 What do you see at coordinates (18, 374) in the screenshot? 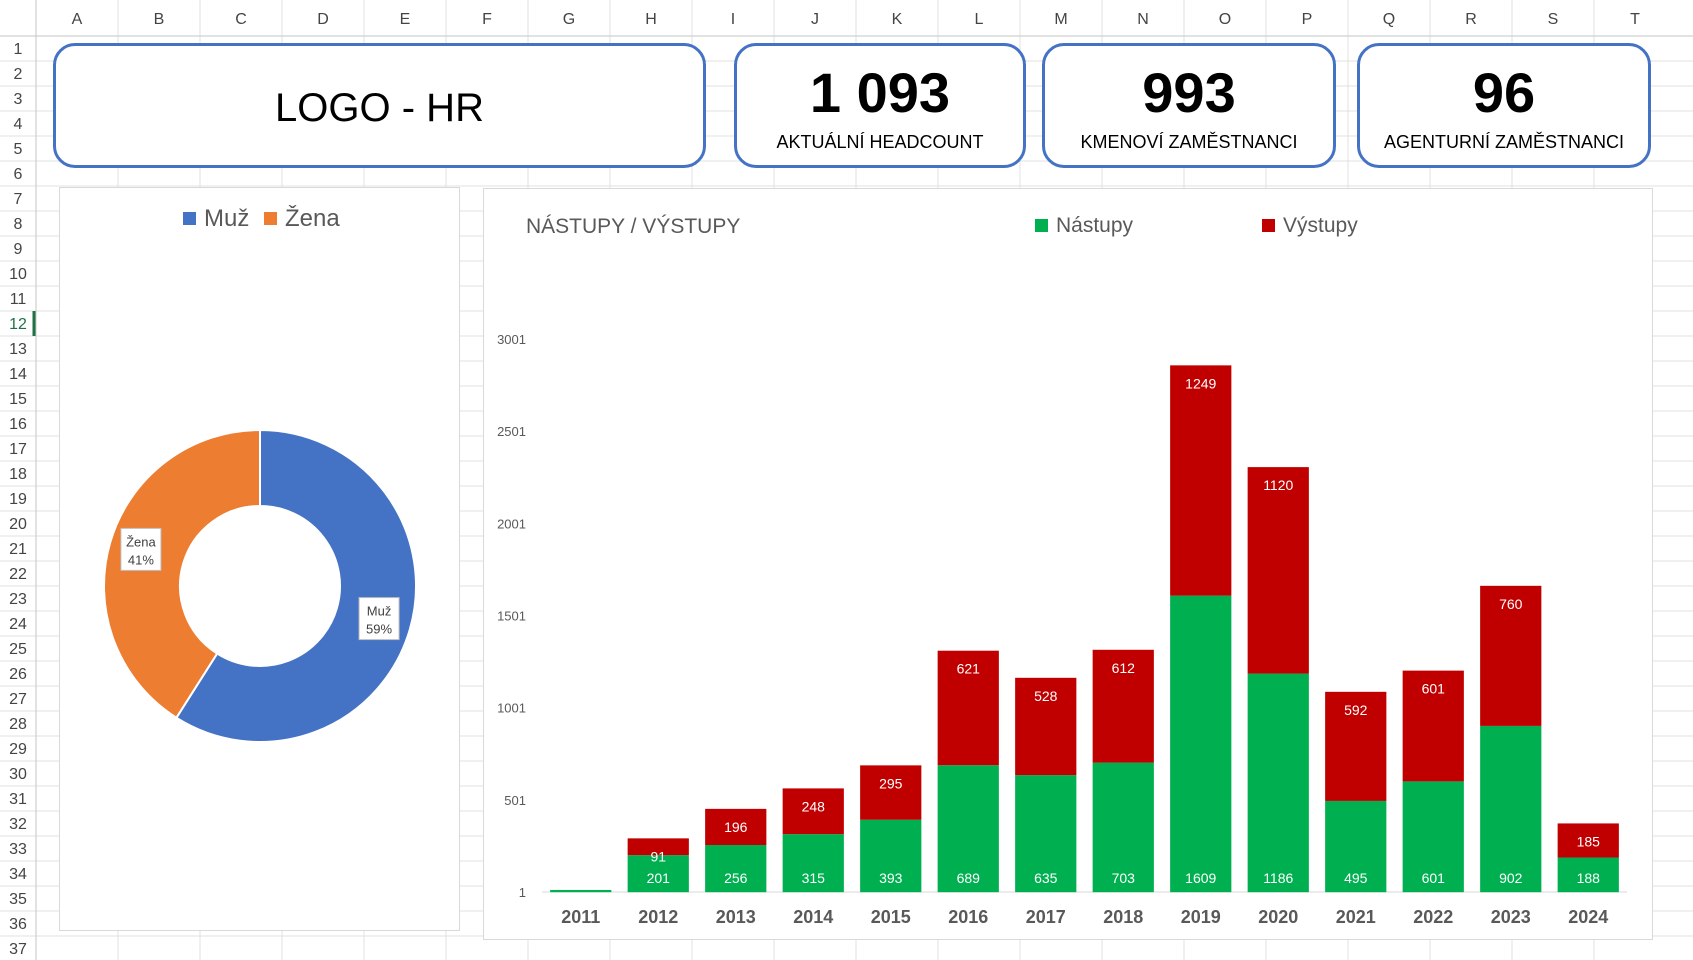
I see `row-header: 14` at bounding box center [18, 374].